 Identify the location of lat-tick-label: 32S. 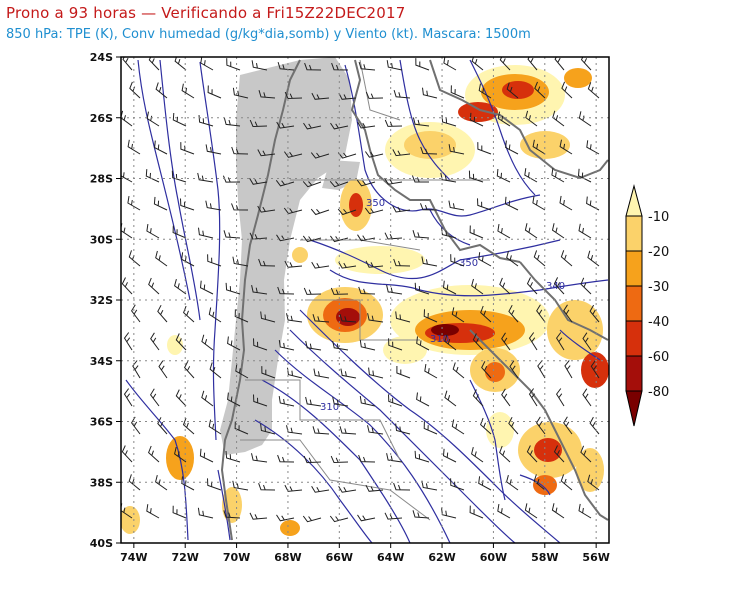
(101, 300).